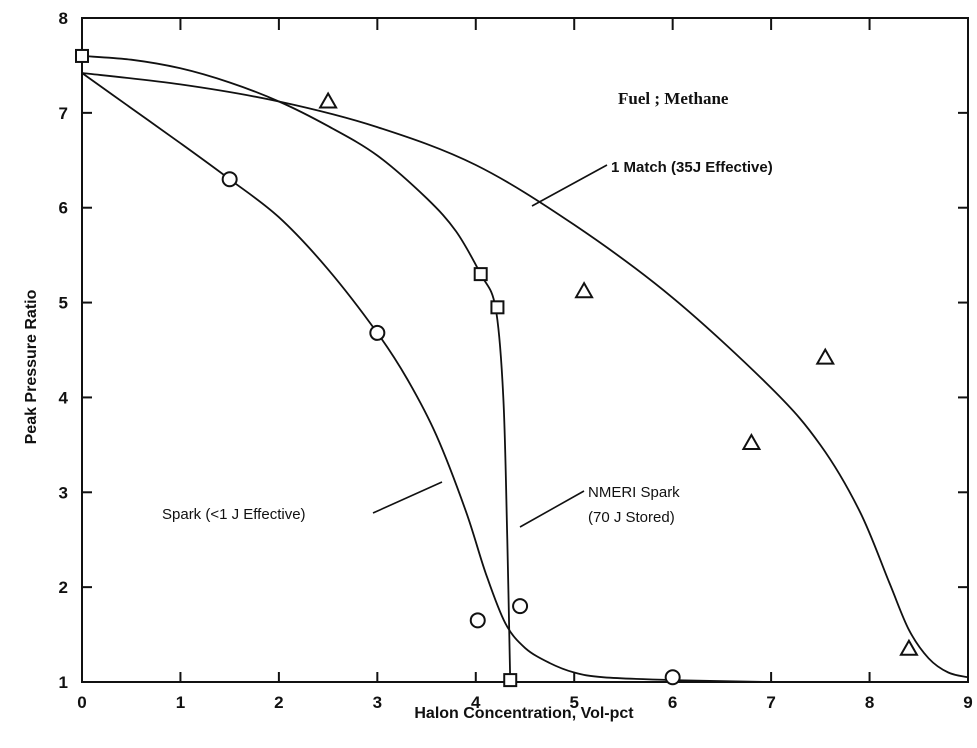 The height and width of the screenshot is (748, 977). I want to click on y-tick-label: 4, so click(64, 397).